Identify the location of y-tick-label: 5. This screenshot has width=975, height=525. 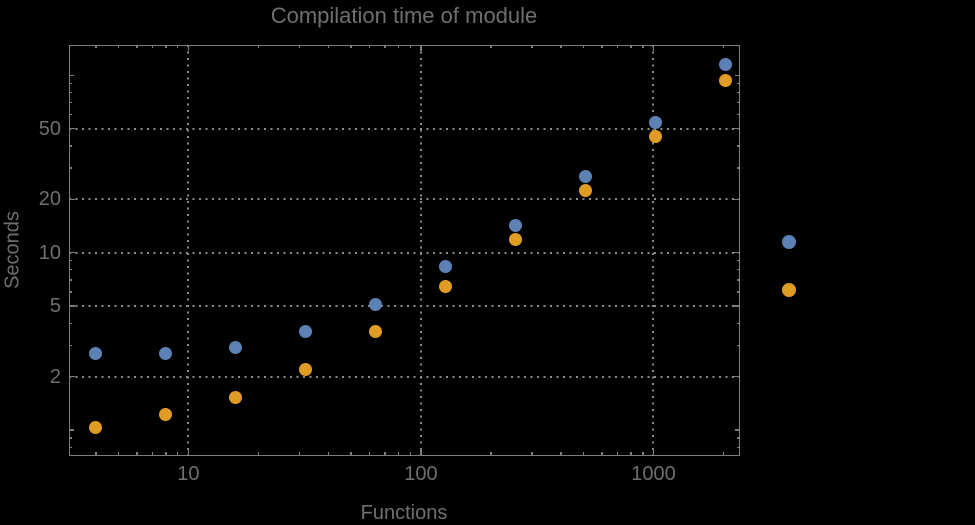
(55, 306).